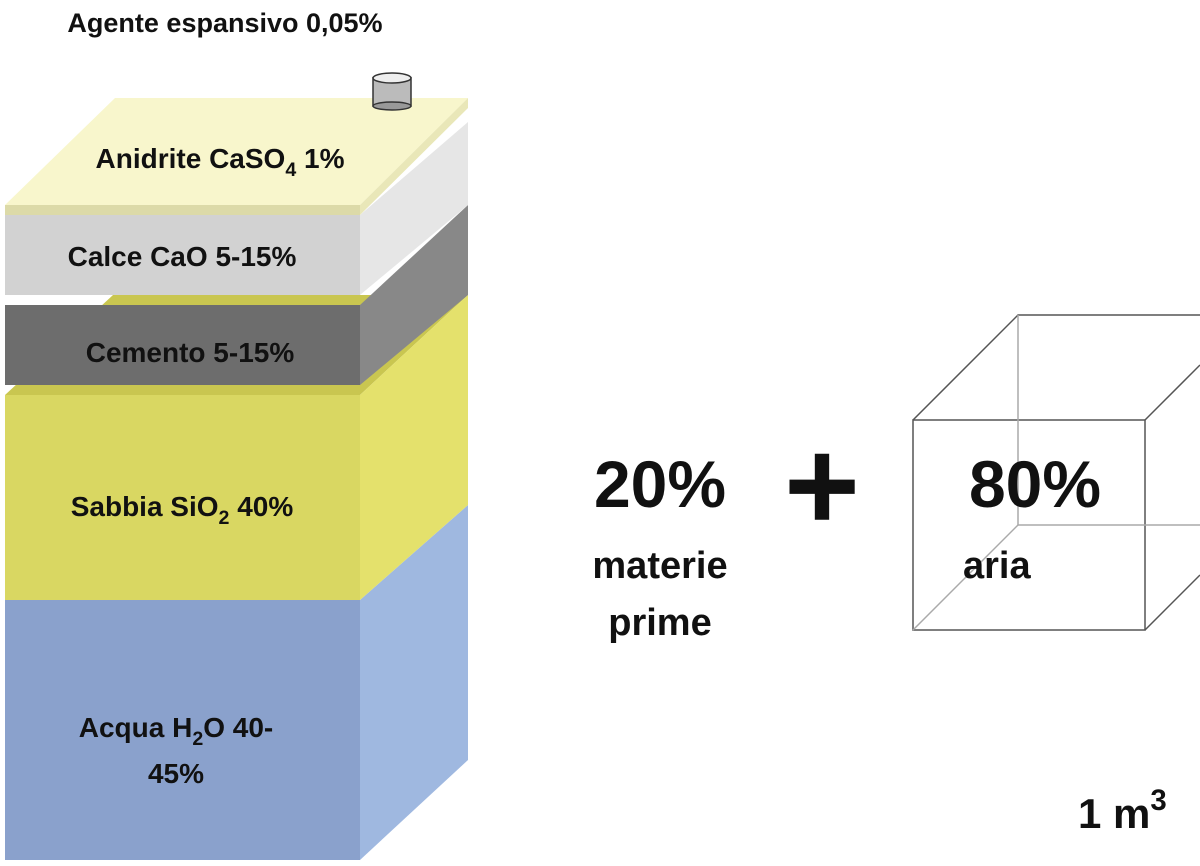 This screenshot has height=866, width=1200. What do you see at coordinates (392, 106) in the screenshot?
I see `cylinder-base` at bounding box center [392, 106].